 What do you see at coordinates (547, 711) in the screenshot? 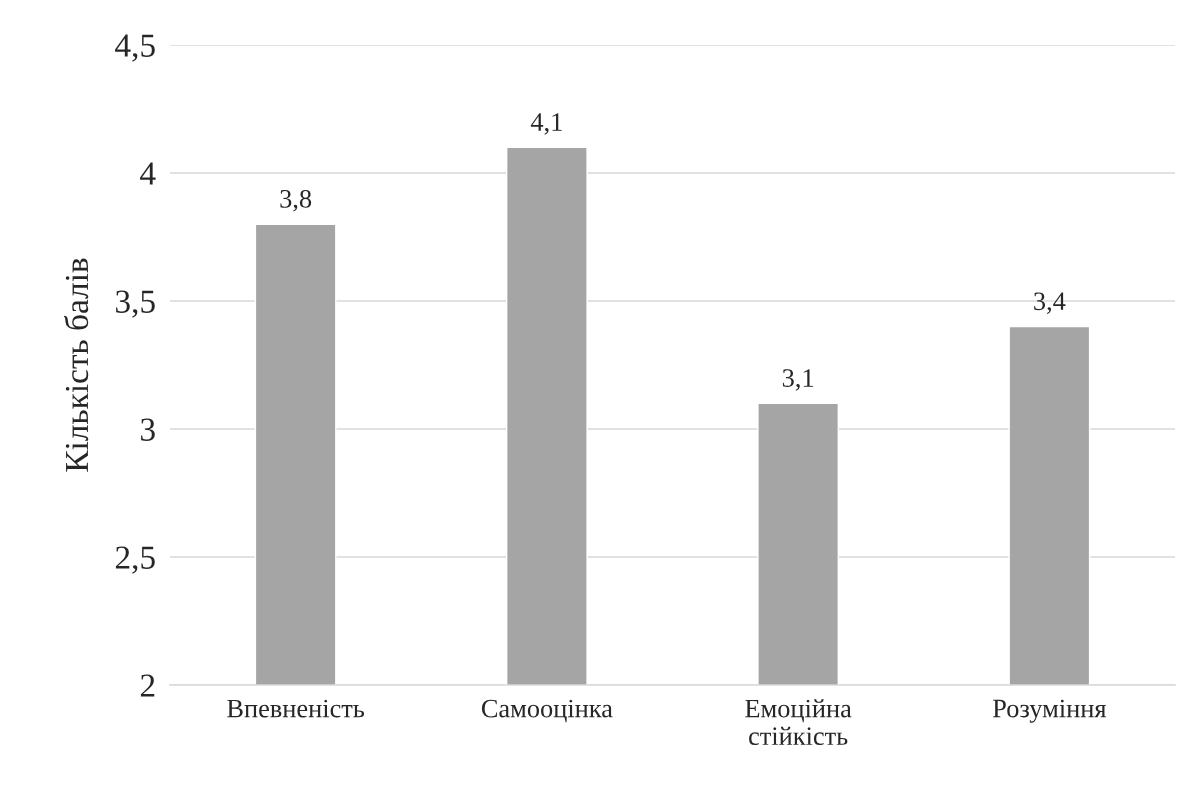
I see `x-tick-label: Самооцінка` at bounding box center [547, 711].